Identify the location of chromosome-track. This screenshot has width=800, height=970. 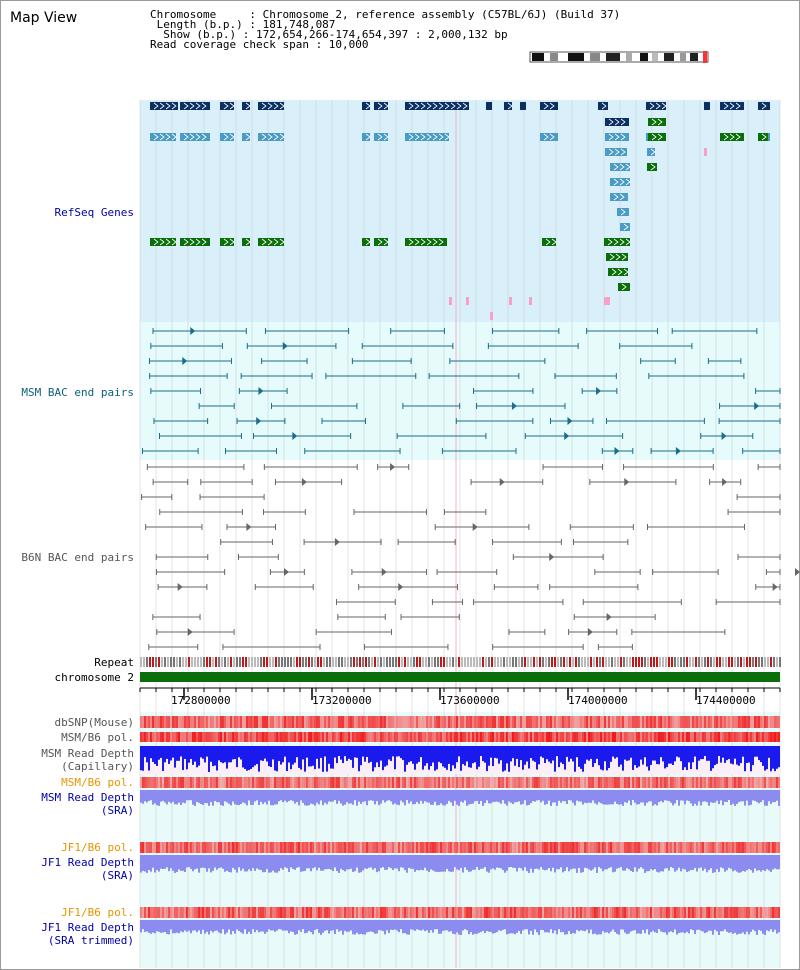
(460, 677).